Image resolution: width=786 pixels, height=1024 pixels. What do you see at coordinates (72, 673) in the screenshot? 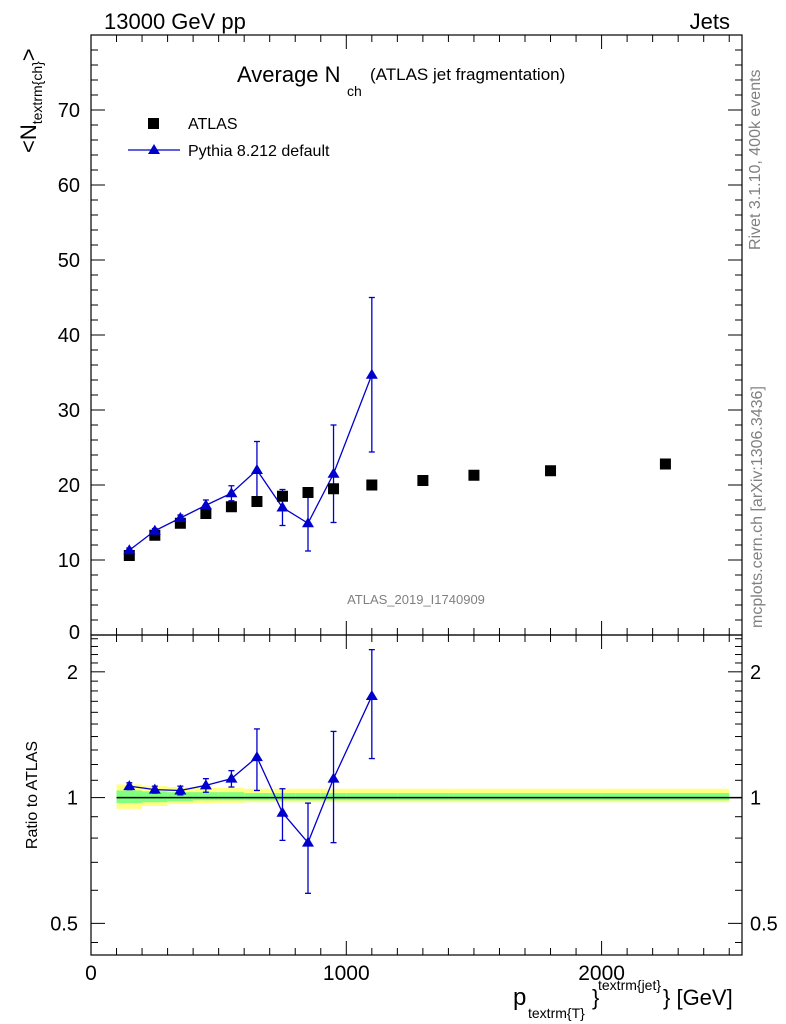
I see `ratio-y-tick-label: 2` at bounding box center [72, 673].